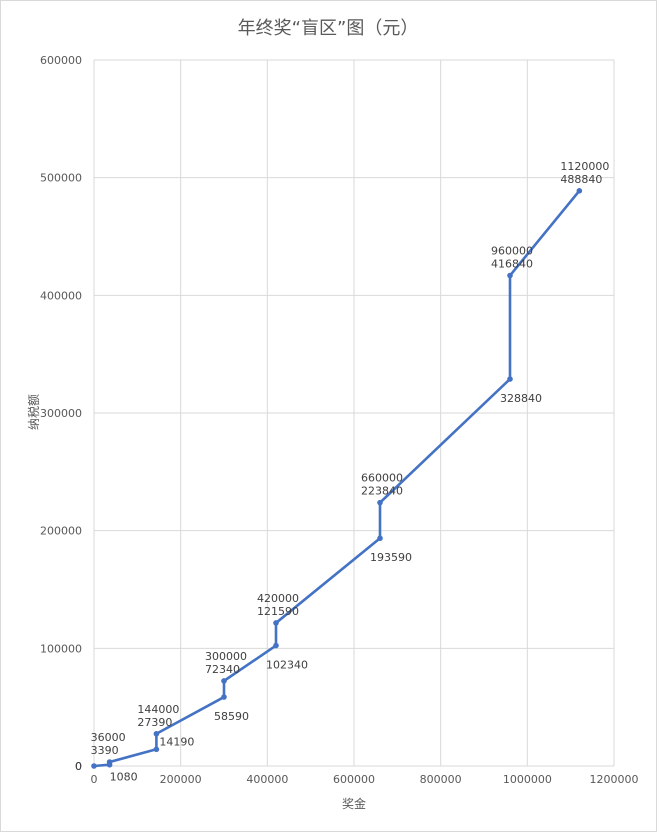  I want to click on data-label: 102340, so click(287, 665).